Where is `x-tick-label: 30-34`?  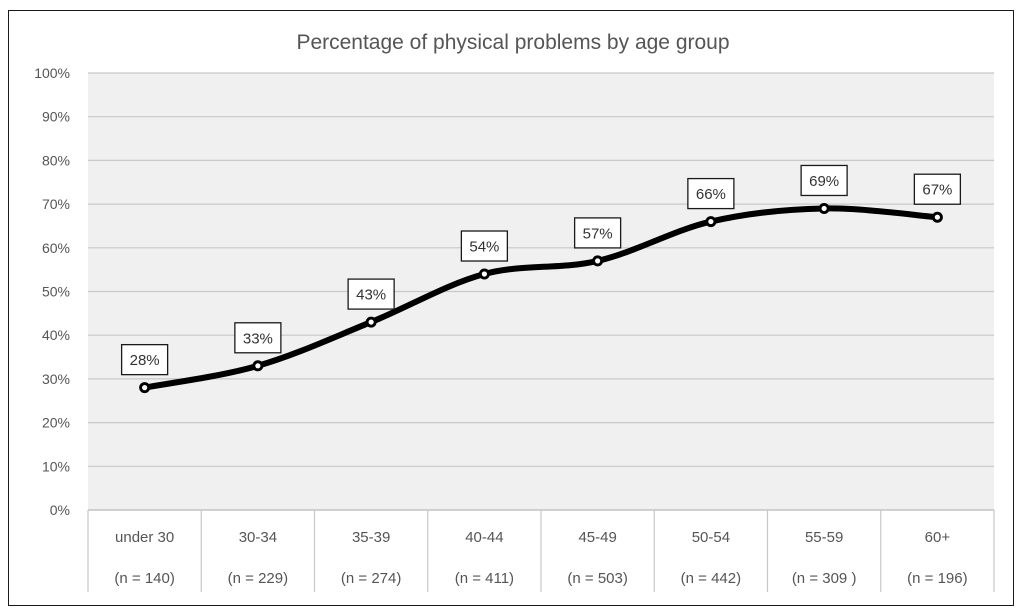
x-tick-label: 30-34 is located at coordinates (258, 537).